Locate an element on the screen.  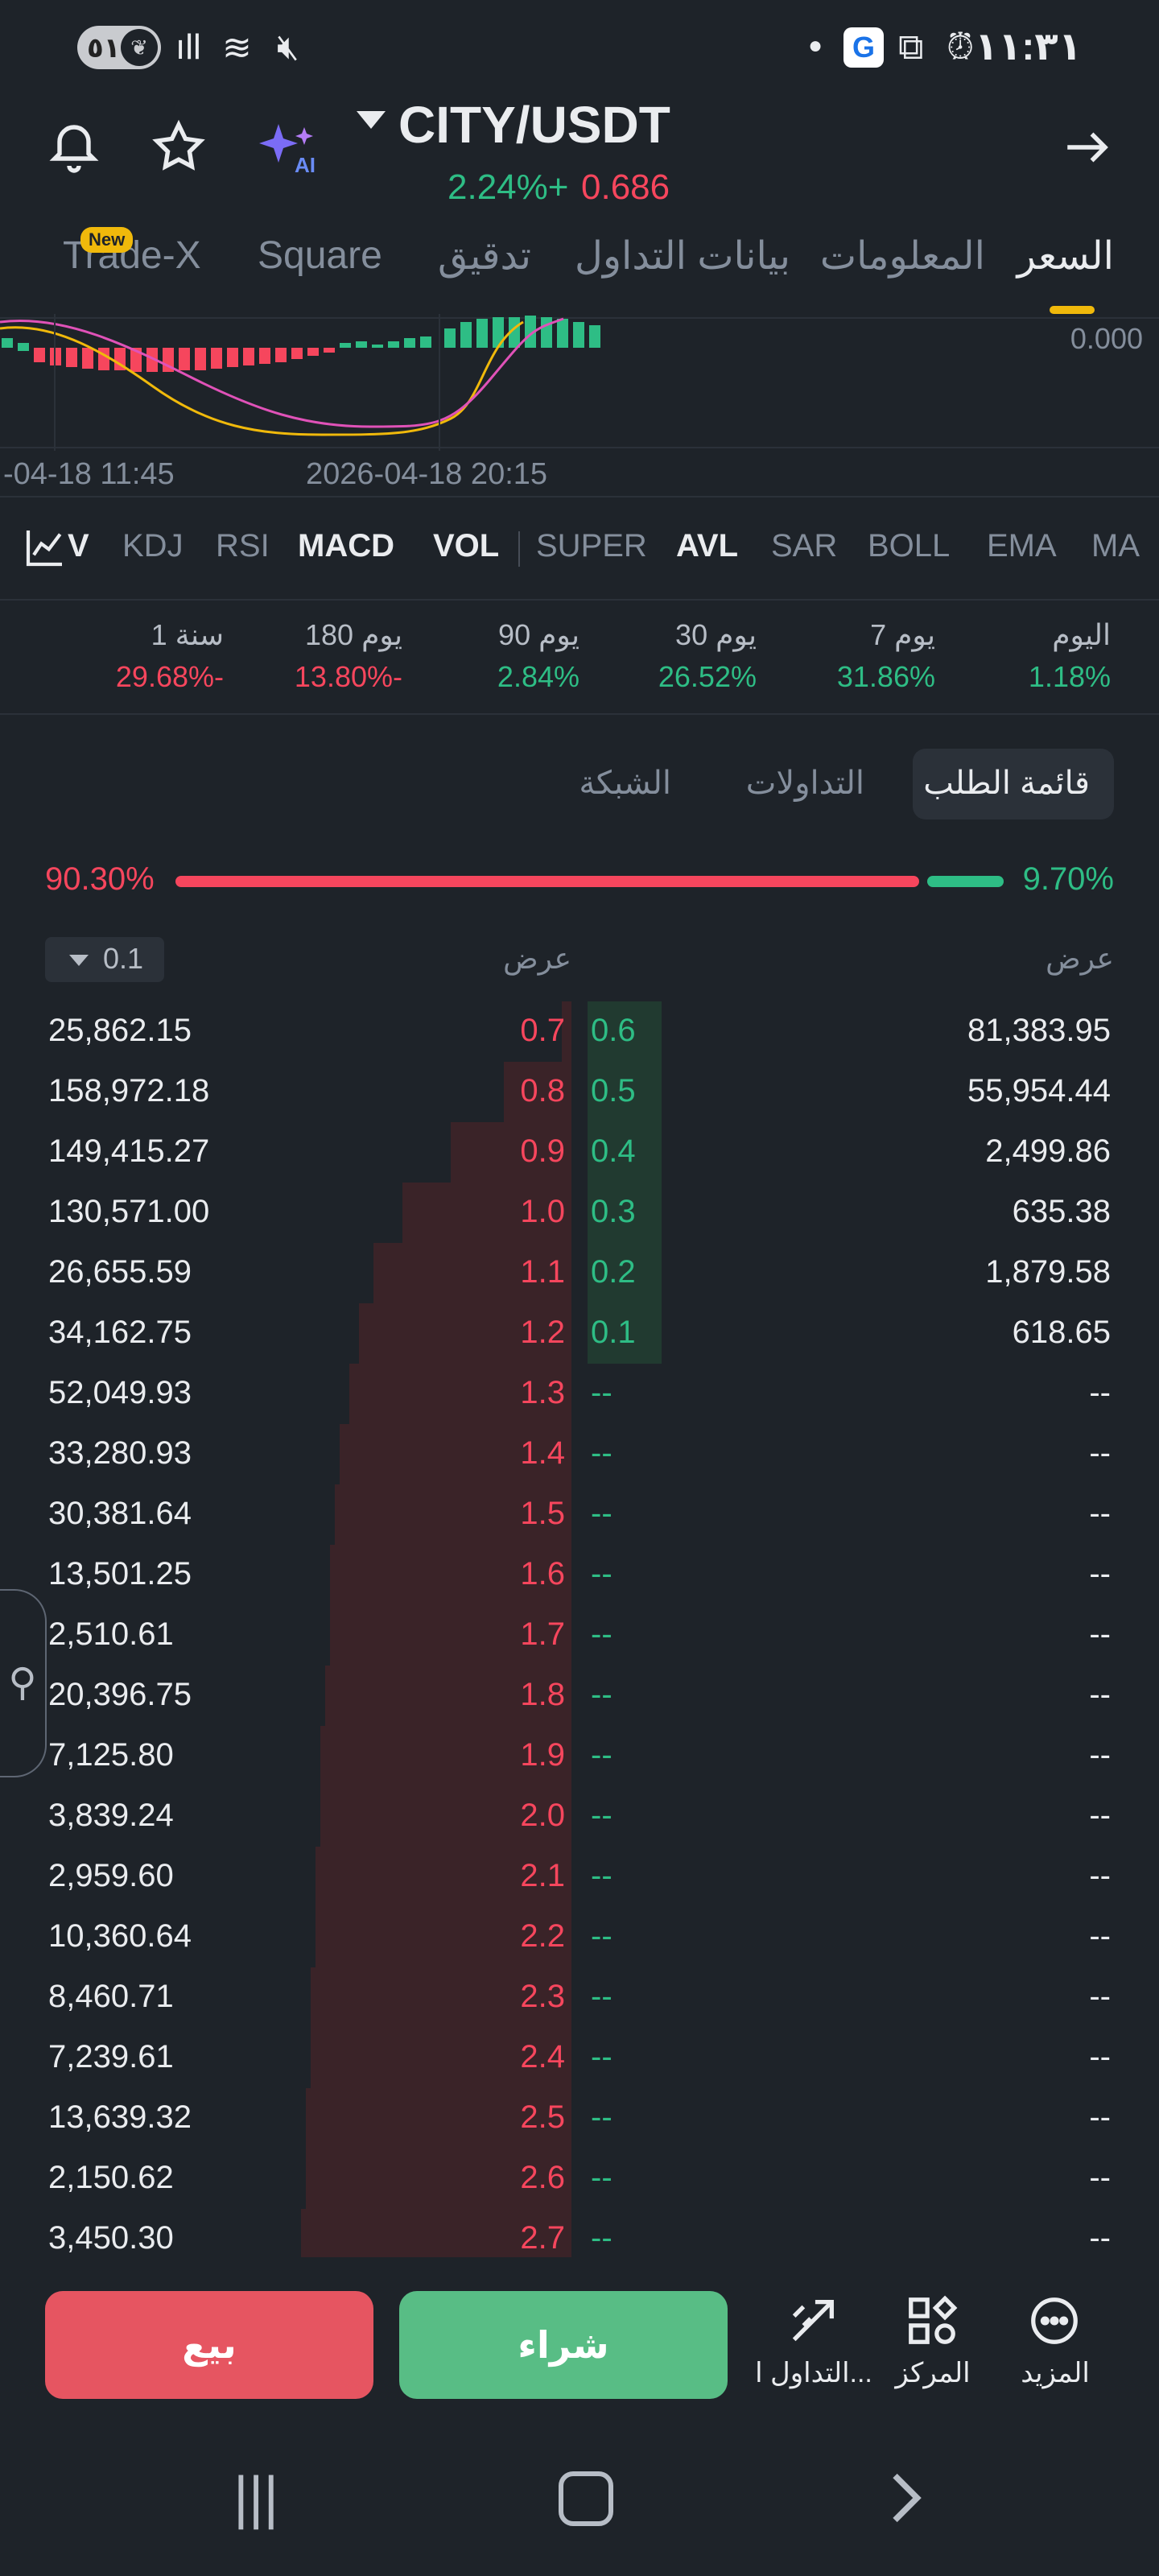
order-book-row: 130,571.00 1.0 0.3 635.38 is located at coordinates (579, 1213).